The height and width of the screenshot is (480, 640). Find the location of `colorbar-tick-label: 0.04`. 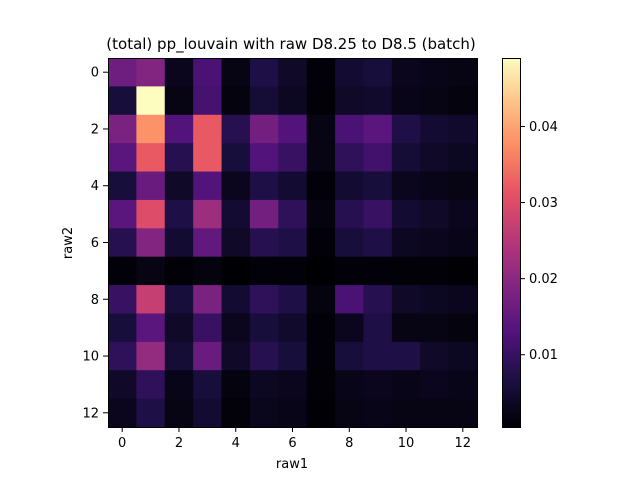

colorbar-tick-label: 0.04 is located at coordinates (543, 127).